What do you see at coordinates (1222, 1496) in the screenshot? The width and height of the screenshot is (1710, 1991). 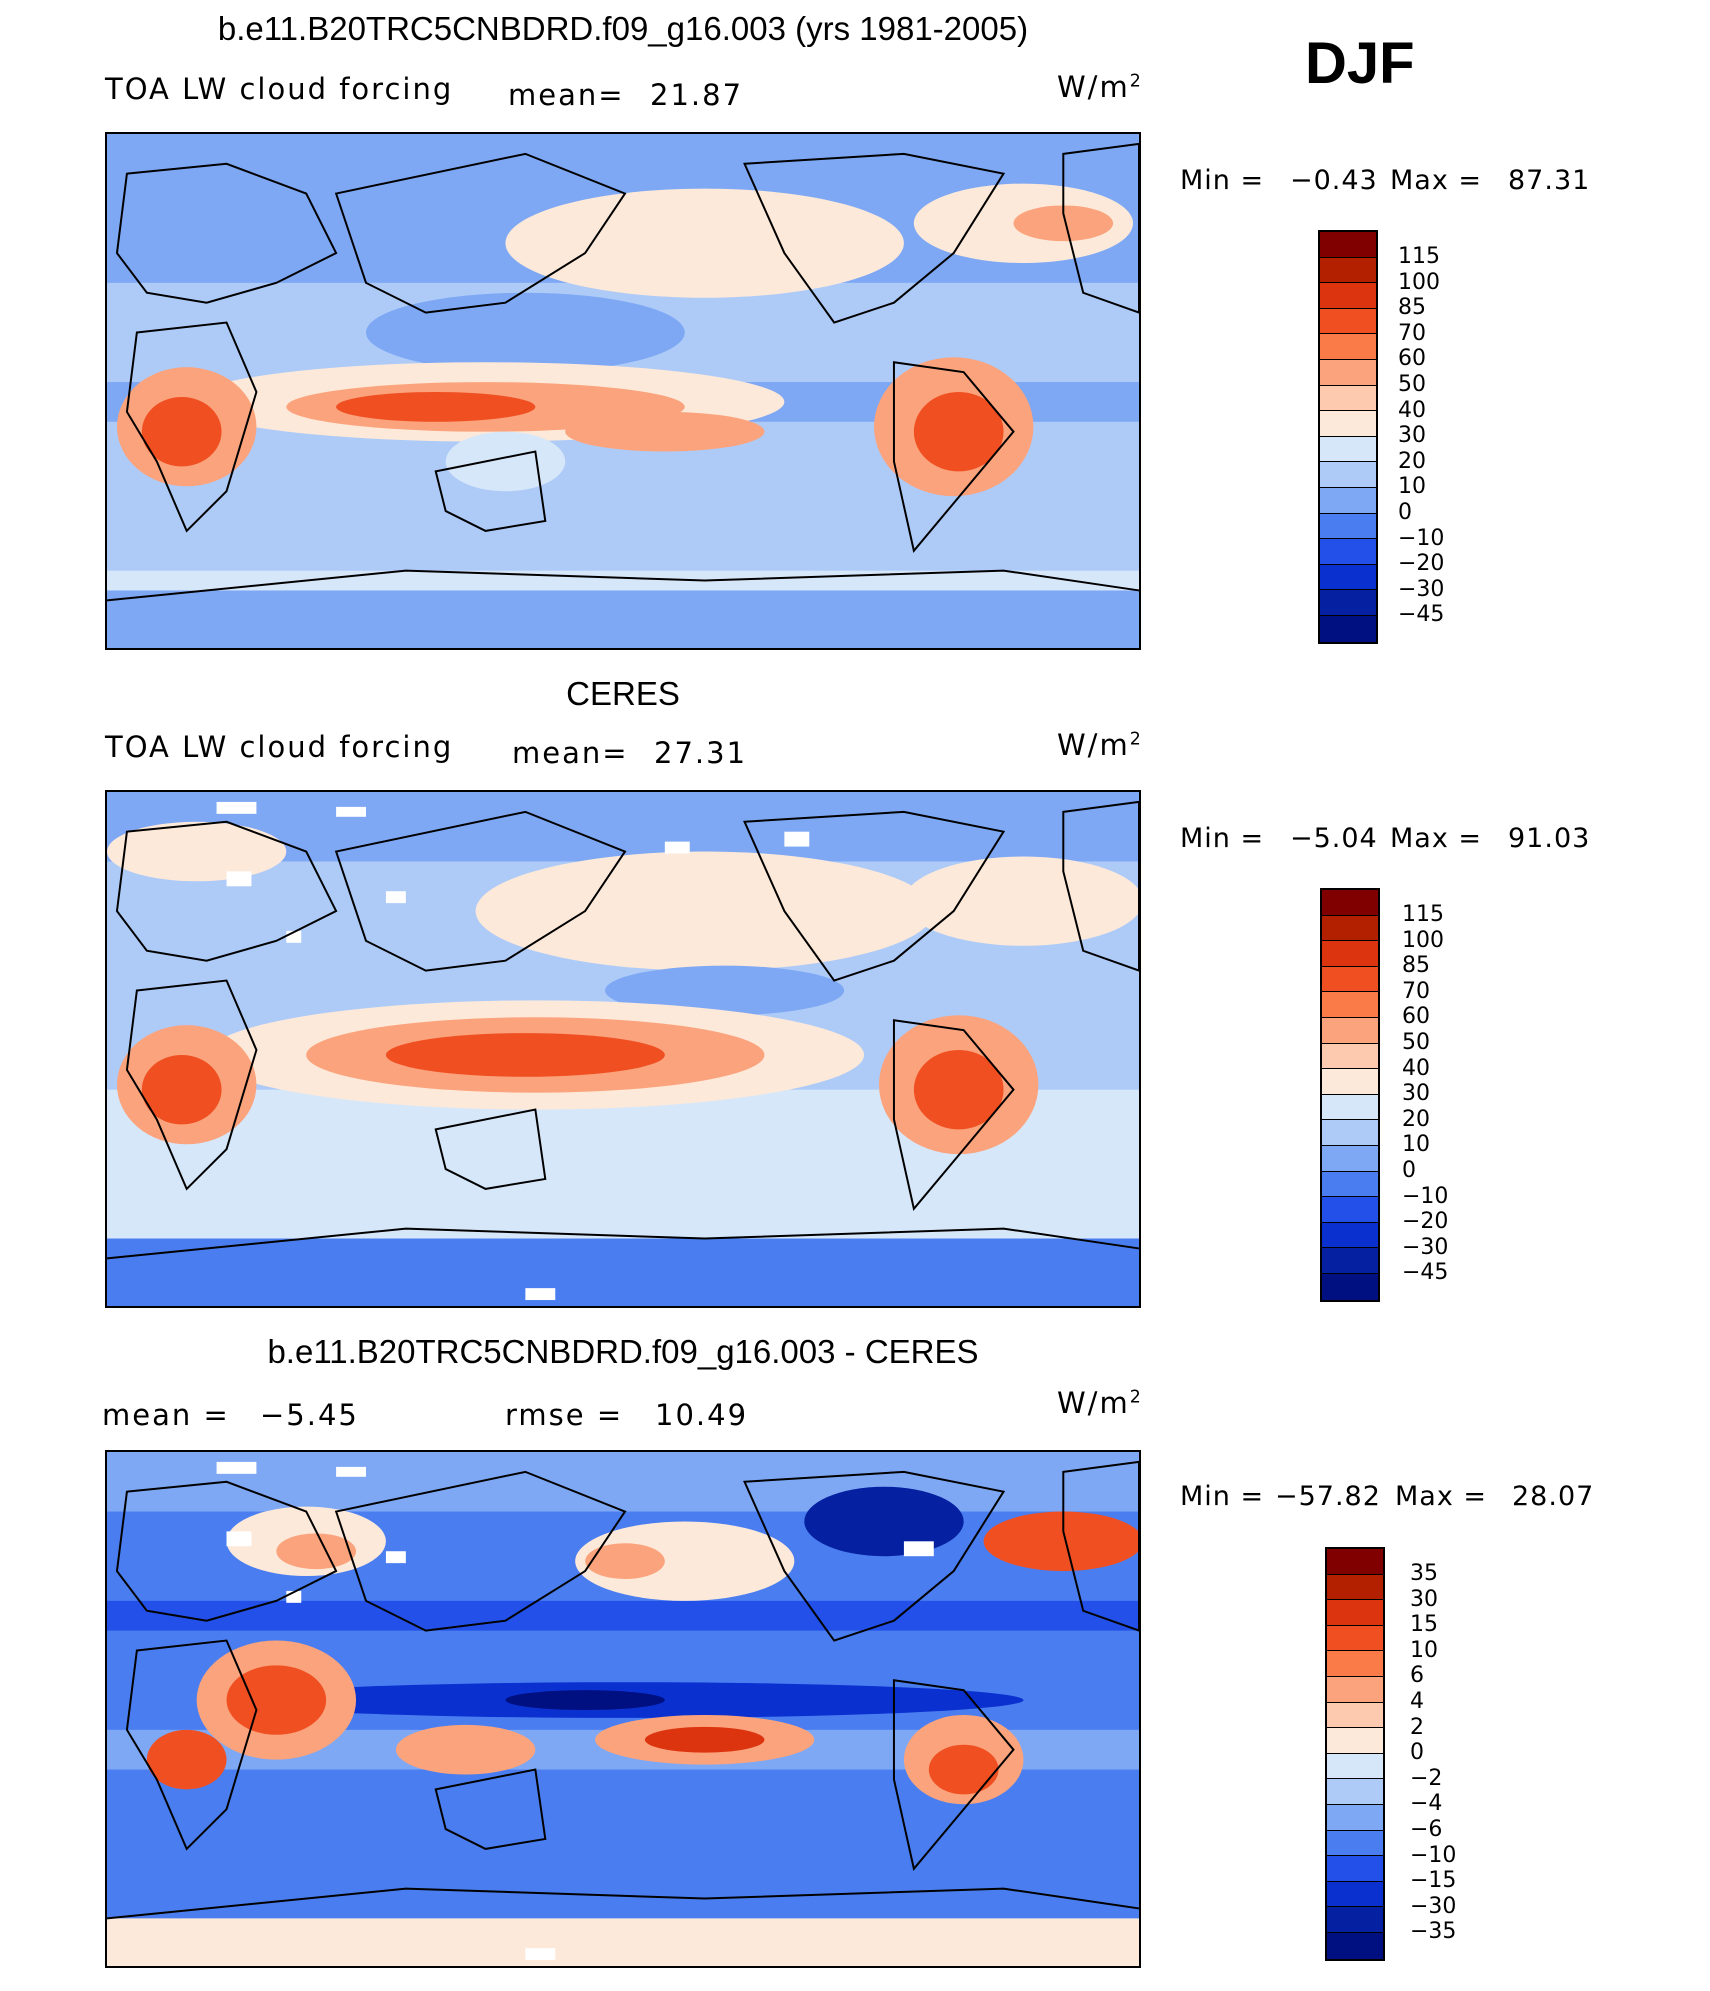 I see `panel-3-min-label: Min =` at bounding box center [1222, 1496].